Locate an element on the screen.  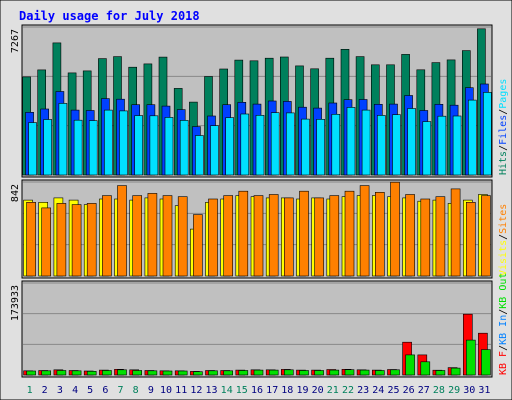
x-tick-label-28: 28 is located at coordinates (439, 390).